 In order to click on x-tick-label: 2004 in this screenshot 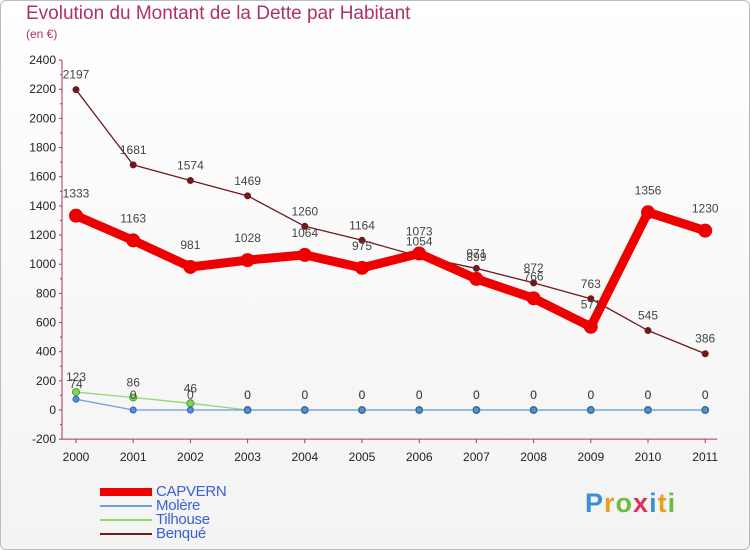, I will do `click(304, 457)`.